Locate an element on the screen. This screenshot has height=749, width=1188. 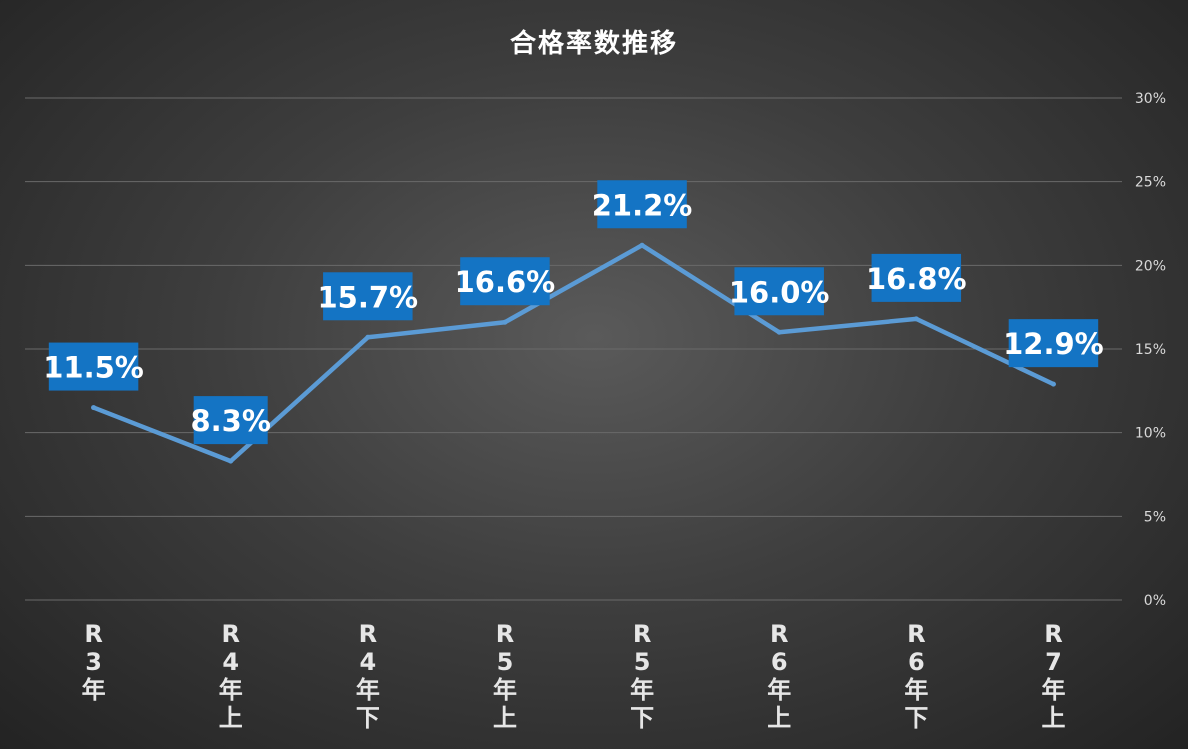
y-axis-ticks: 0% 5% 10% 15% 20% 25% 30% is located at coordinates (1150, 350).